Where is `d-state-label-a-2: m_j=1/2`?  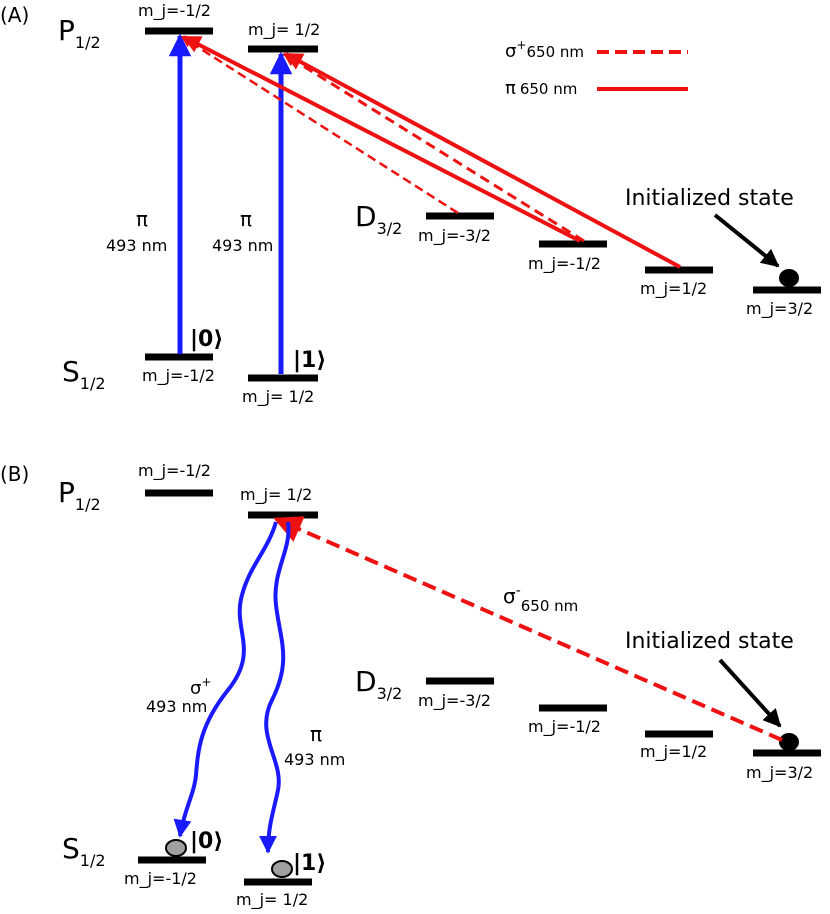 d-state-label-a-2: m_j=1/2 is located at coordinates (673, 289).